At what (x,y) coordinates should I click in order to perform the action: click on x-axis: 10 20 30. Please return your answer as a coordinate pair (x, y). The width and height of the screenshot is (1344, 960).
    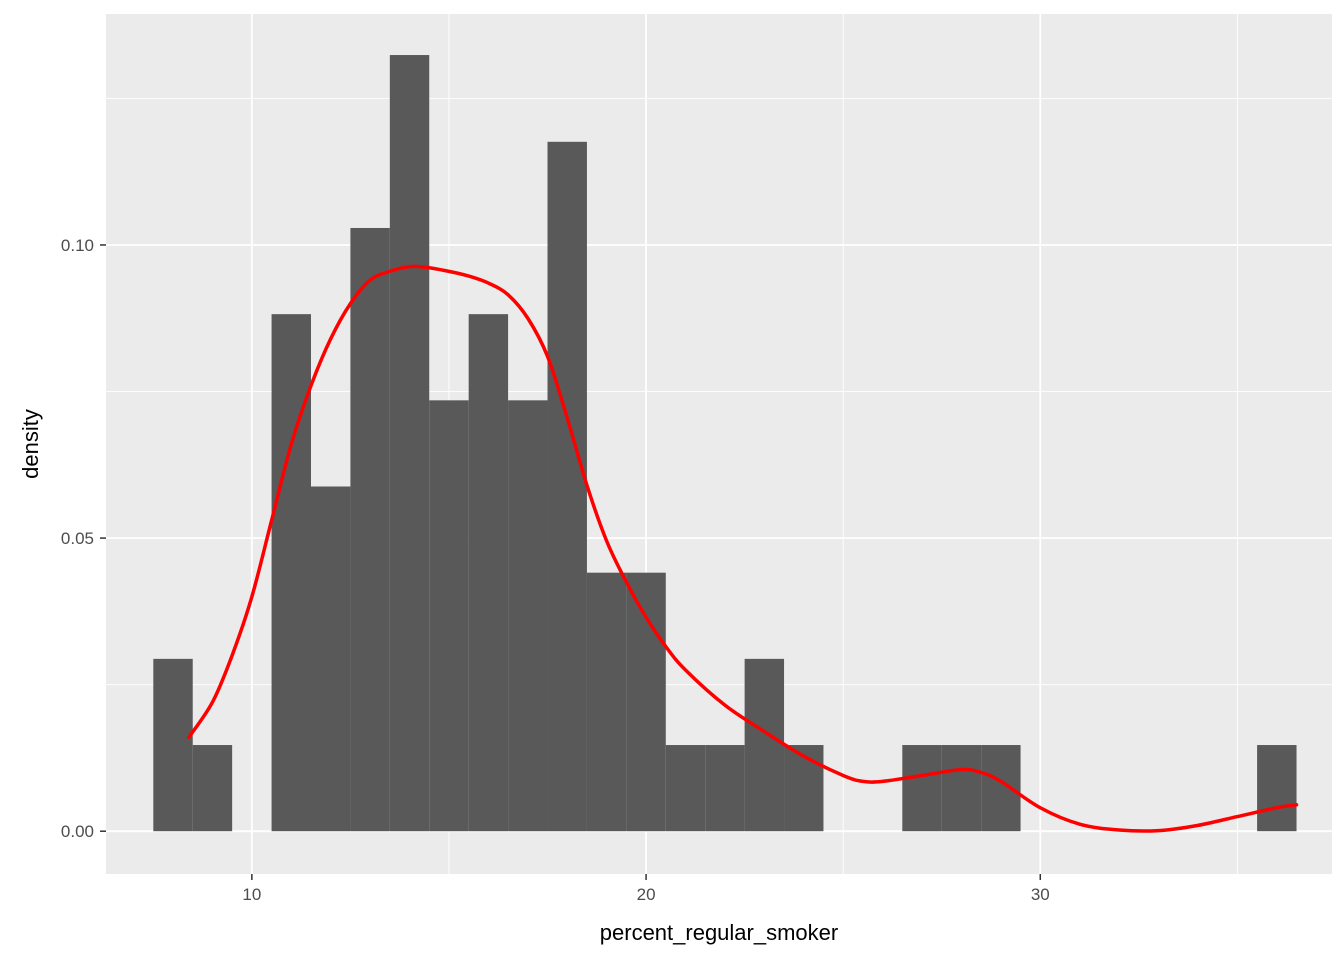
    Looking at the image, I should click on (646, 889).